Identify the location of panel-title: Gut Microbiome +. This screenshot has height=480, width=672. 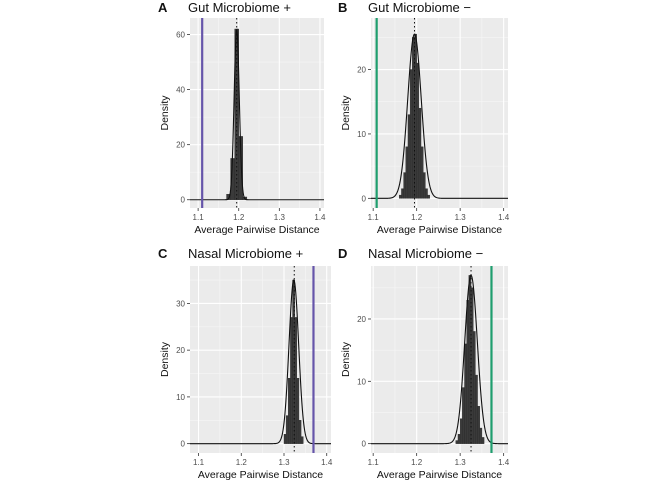
(239, 7).